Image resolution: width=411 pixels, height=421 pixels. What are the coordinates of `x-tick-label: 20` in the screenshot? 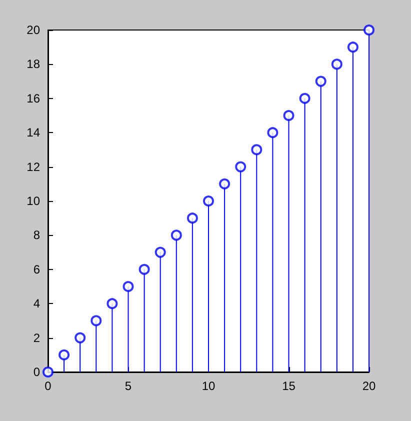 It's located at (369, 386).